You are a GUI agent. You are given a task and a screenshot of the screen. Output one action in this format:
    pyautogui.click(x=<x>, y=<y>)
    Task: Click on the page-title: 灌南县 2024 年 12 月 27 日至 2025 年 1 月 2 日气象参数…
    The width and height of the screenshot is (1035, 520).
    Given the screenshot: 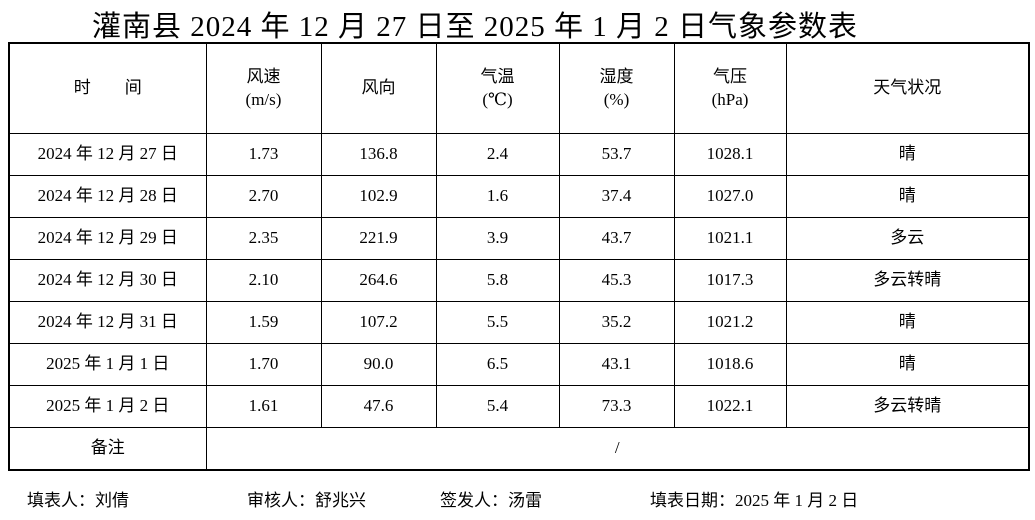 What is the action you would take?
    pyautogui.click(x=474, y=27)
    